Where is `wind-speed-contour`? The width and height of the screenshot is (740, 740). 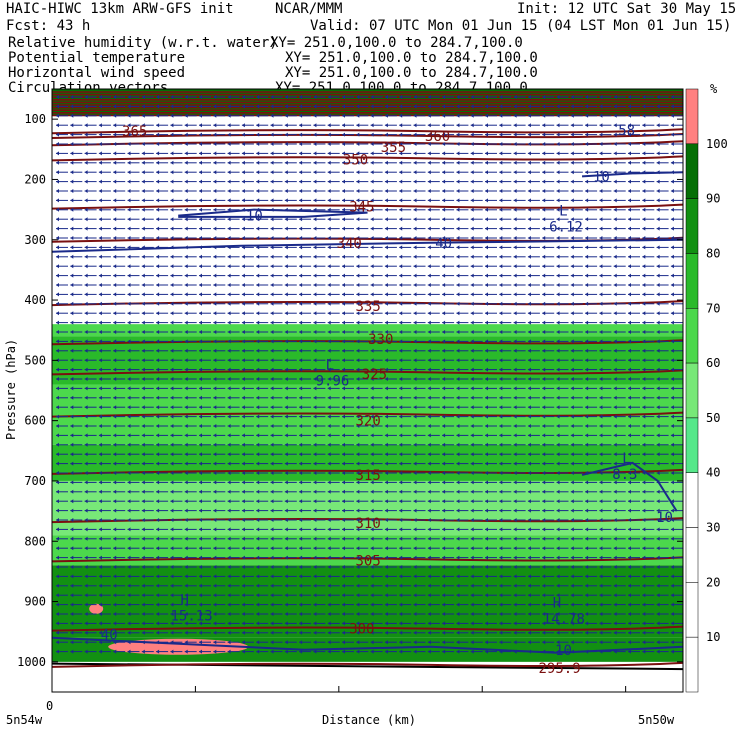 wind-speed-contour is located at coordinates (632, 174).